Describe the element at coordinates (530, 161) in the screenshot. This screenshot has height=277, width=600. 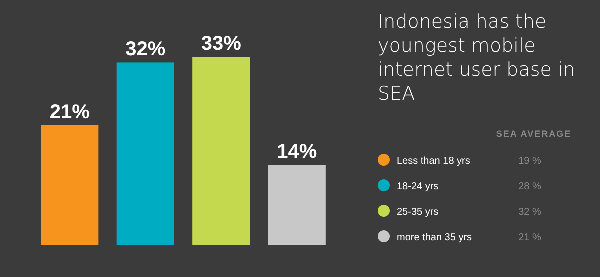
I see `text: 19 %` at that location.